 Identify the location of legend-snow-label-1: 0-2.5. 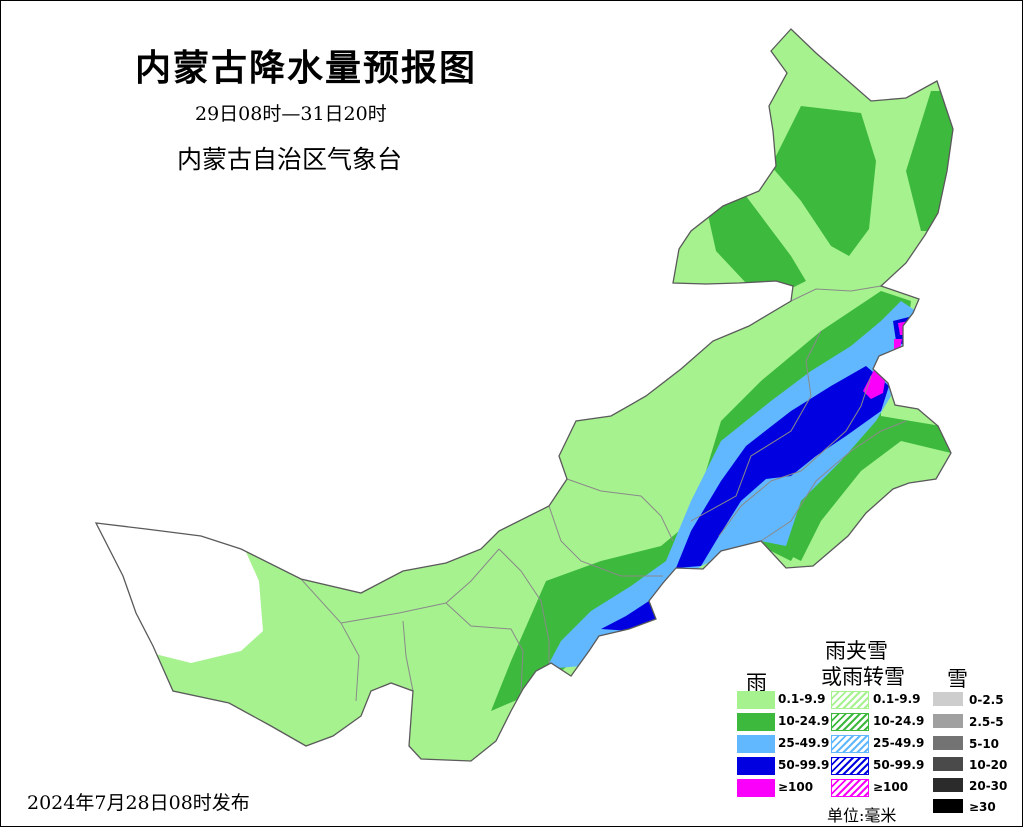
(986, 700).